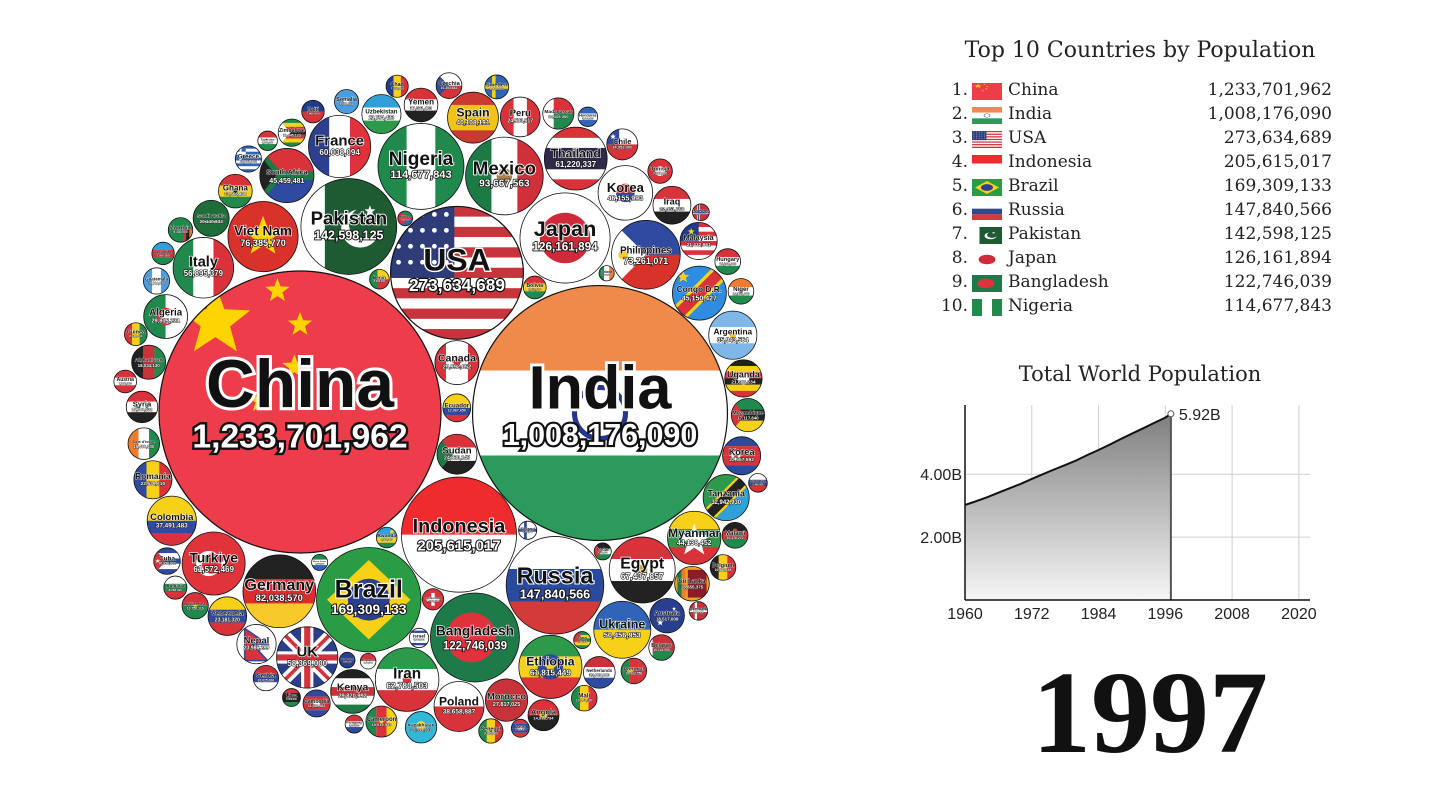 This screenshot has width=1441, height=811. What do you see at coordinates (661, 646) in the screenshot?
I see `bubble-label: Belarus` at bounding box center [661, 646].